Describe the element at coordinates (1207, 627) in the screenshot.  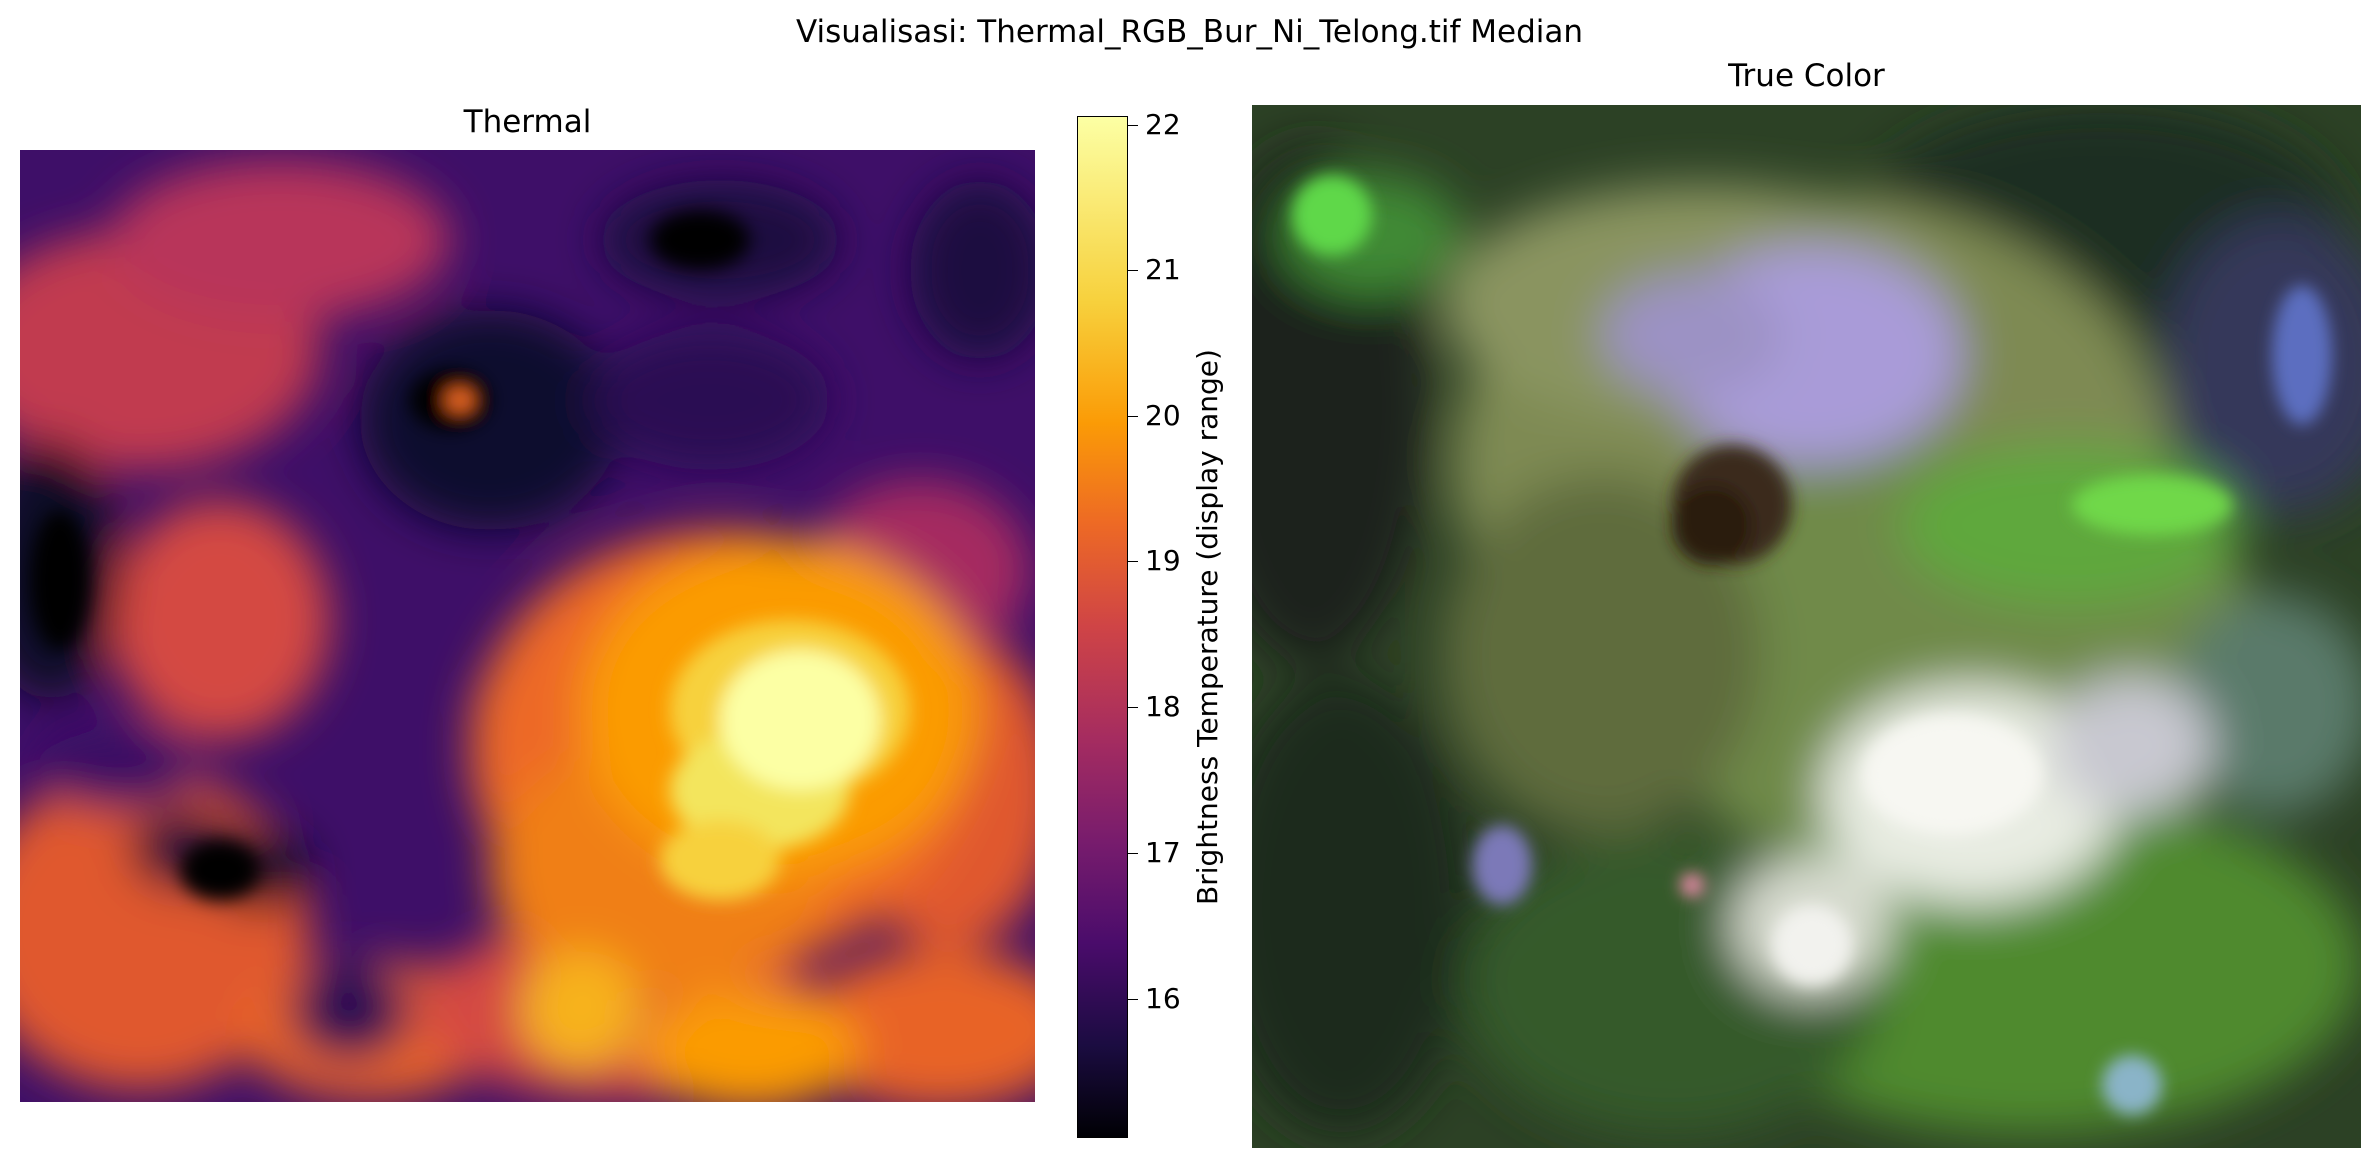
I see `colorbar-label: Brightness Temperature (display range)` at that location.